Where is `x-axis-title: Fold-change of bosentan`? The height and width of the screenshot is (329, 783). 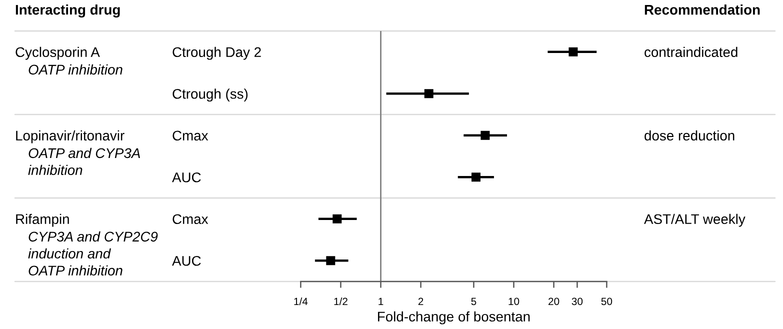
x-axis-title: Fold-change of bosentan is located at coordinates (454, 317).